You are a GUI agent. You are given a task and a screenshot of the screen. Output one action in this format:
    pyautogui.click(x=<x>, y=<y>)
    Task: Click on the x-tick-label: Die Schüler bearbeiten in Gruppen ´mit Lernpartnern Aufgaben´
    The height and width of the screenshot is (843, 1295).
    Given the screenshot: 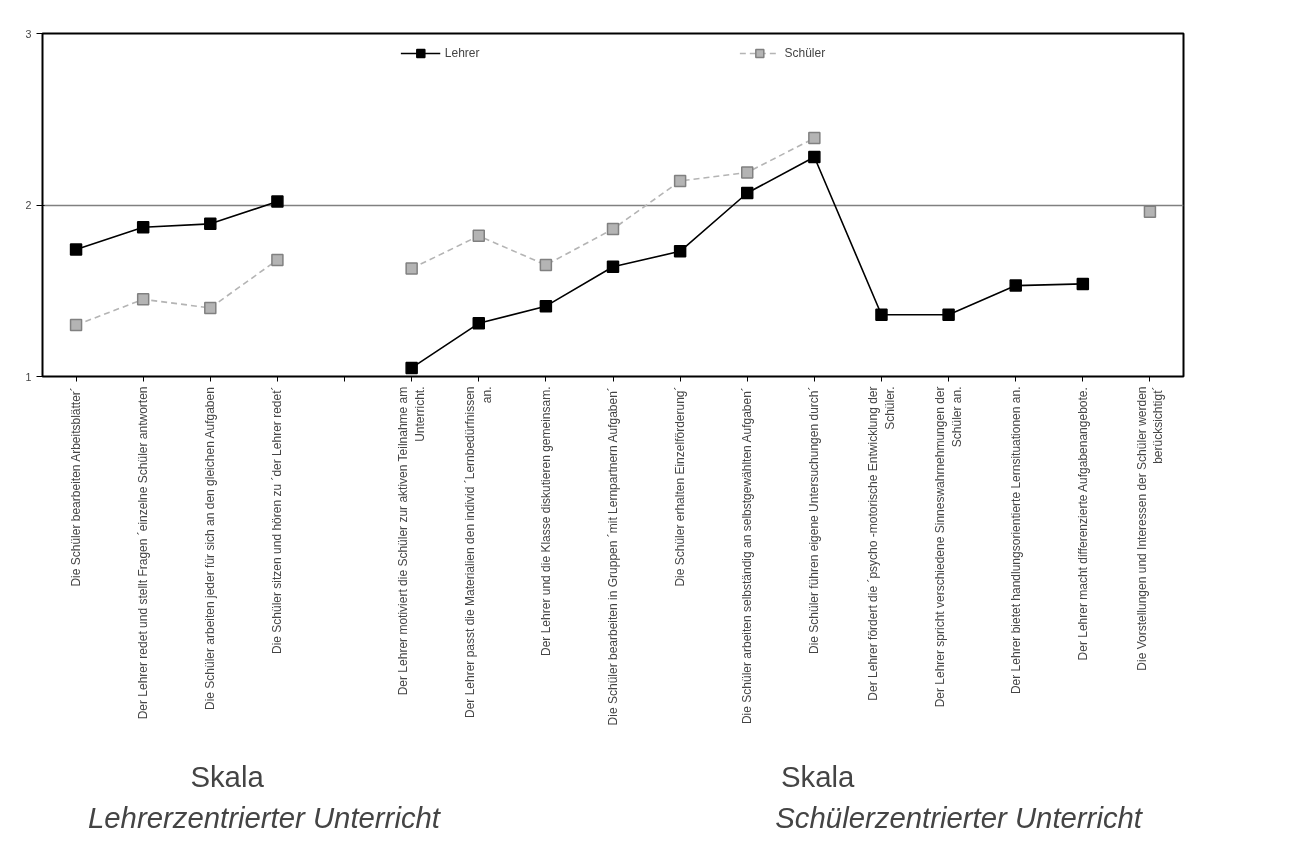 What is the action you would take?
    pyautogui.click(x=613, y=556)
    